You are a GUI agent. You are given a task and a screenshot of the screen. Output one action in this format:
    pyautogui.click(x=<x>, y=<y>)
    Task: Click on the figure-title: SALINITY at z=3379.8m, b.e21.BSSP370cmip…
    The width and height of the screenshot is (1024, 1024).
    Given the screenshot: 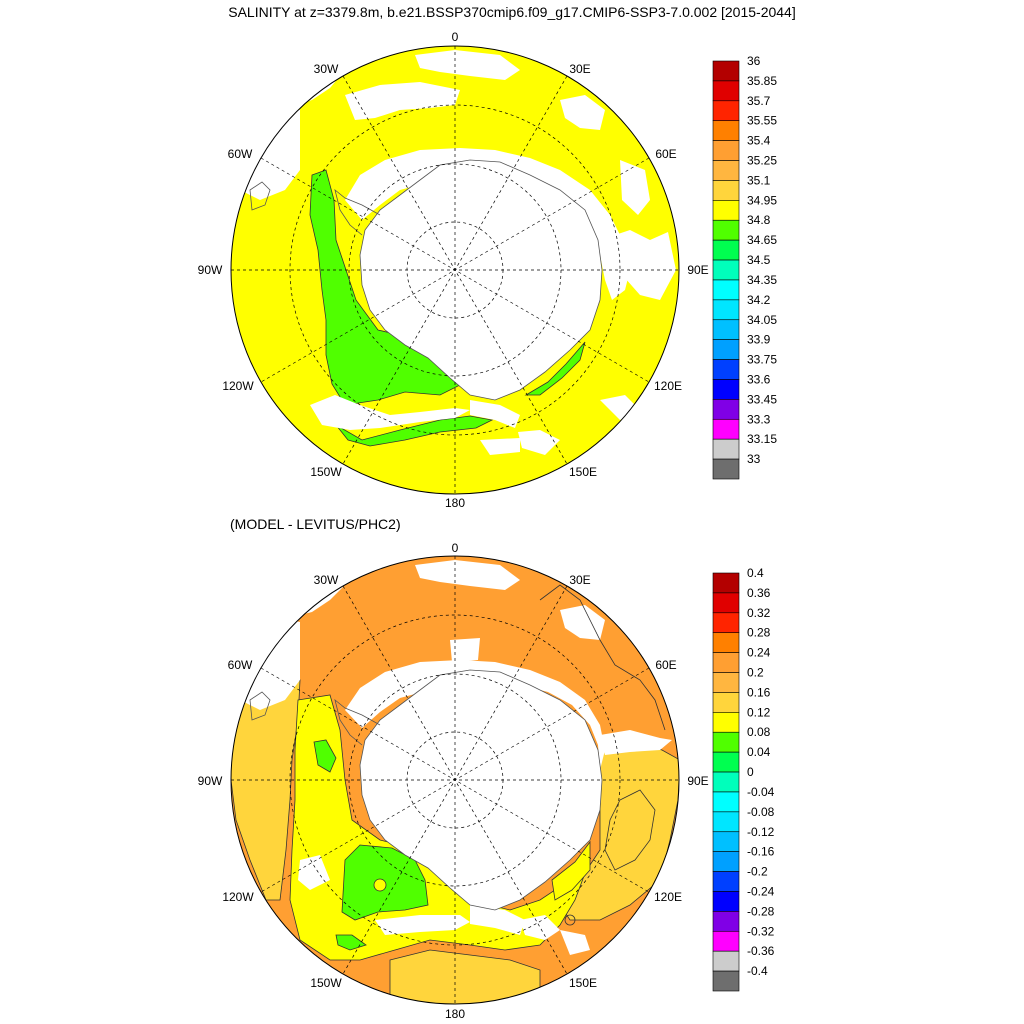 What is the action you would take?
    pyautogui.click(x=512, y=12)
    